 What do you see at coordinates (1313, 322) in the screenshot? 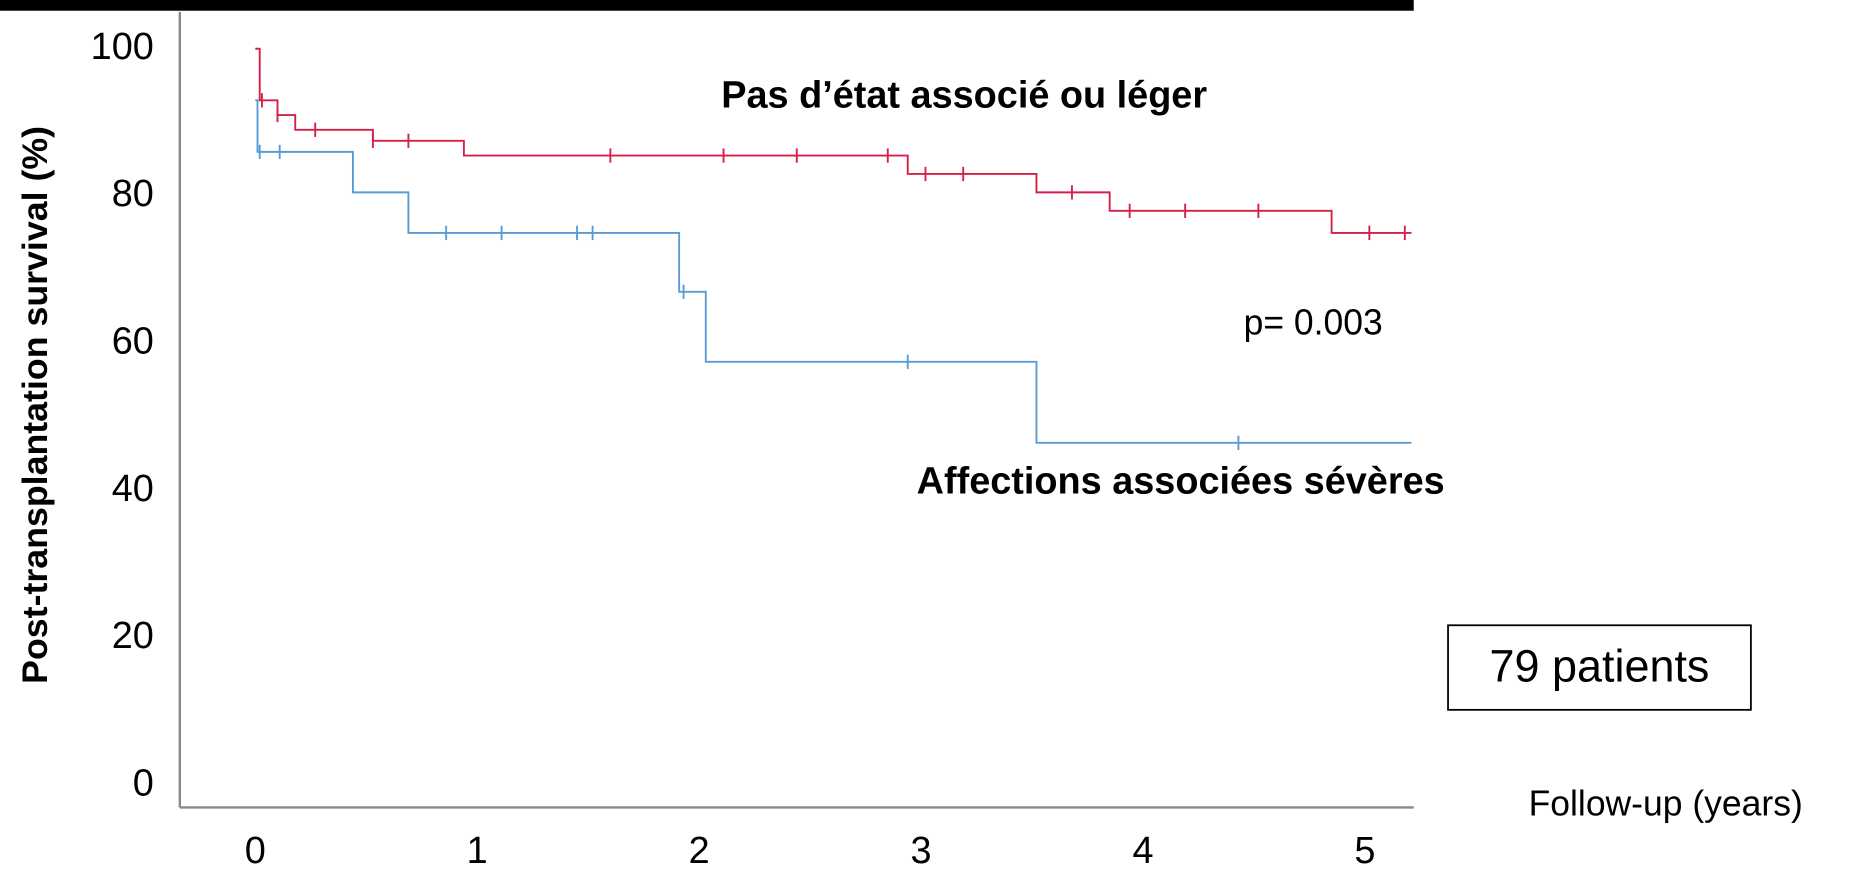
I see `p-value: p= 0.003` at bounding box center [1313, 322].